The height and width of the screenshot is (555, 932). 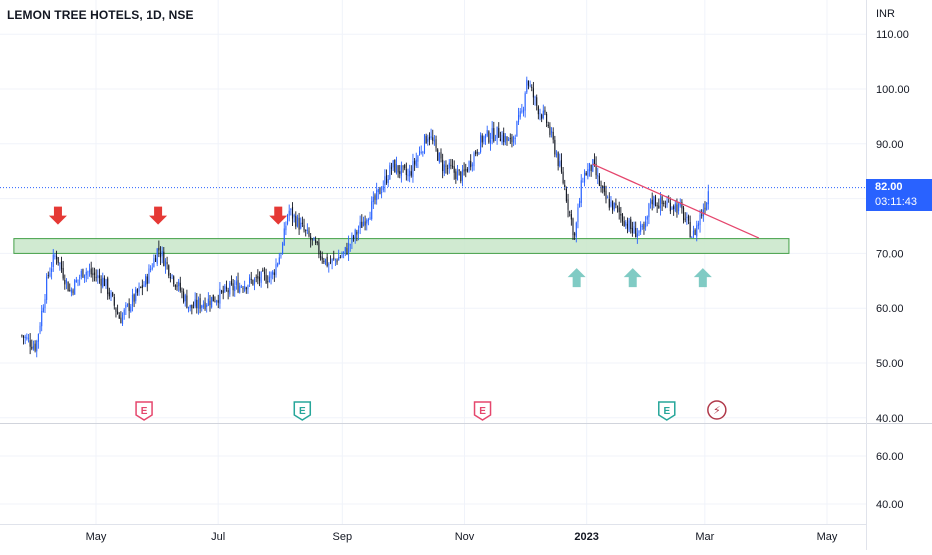 What do you see at coordinates (100, 15) in the screenshot?
I see `symbol-title: LEMON TREE HOTELS, 1D, NSE` at bounding box center [100, 15].